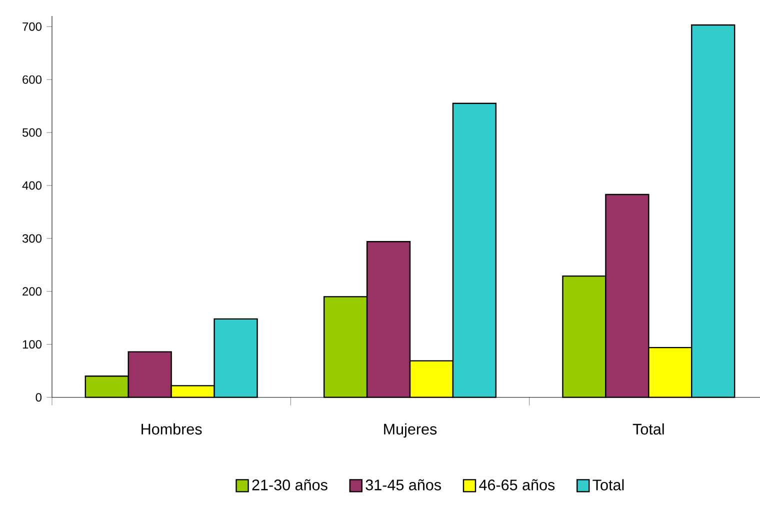 This screenshot has width=760, height=508. I want to click on x-tick-label: Hombres, so click(172, 429).